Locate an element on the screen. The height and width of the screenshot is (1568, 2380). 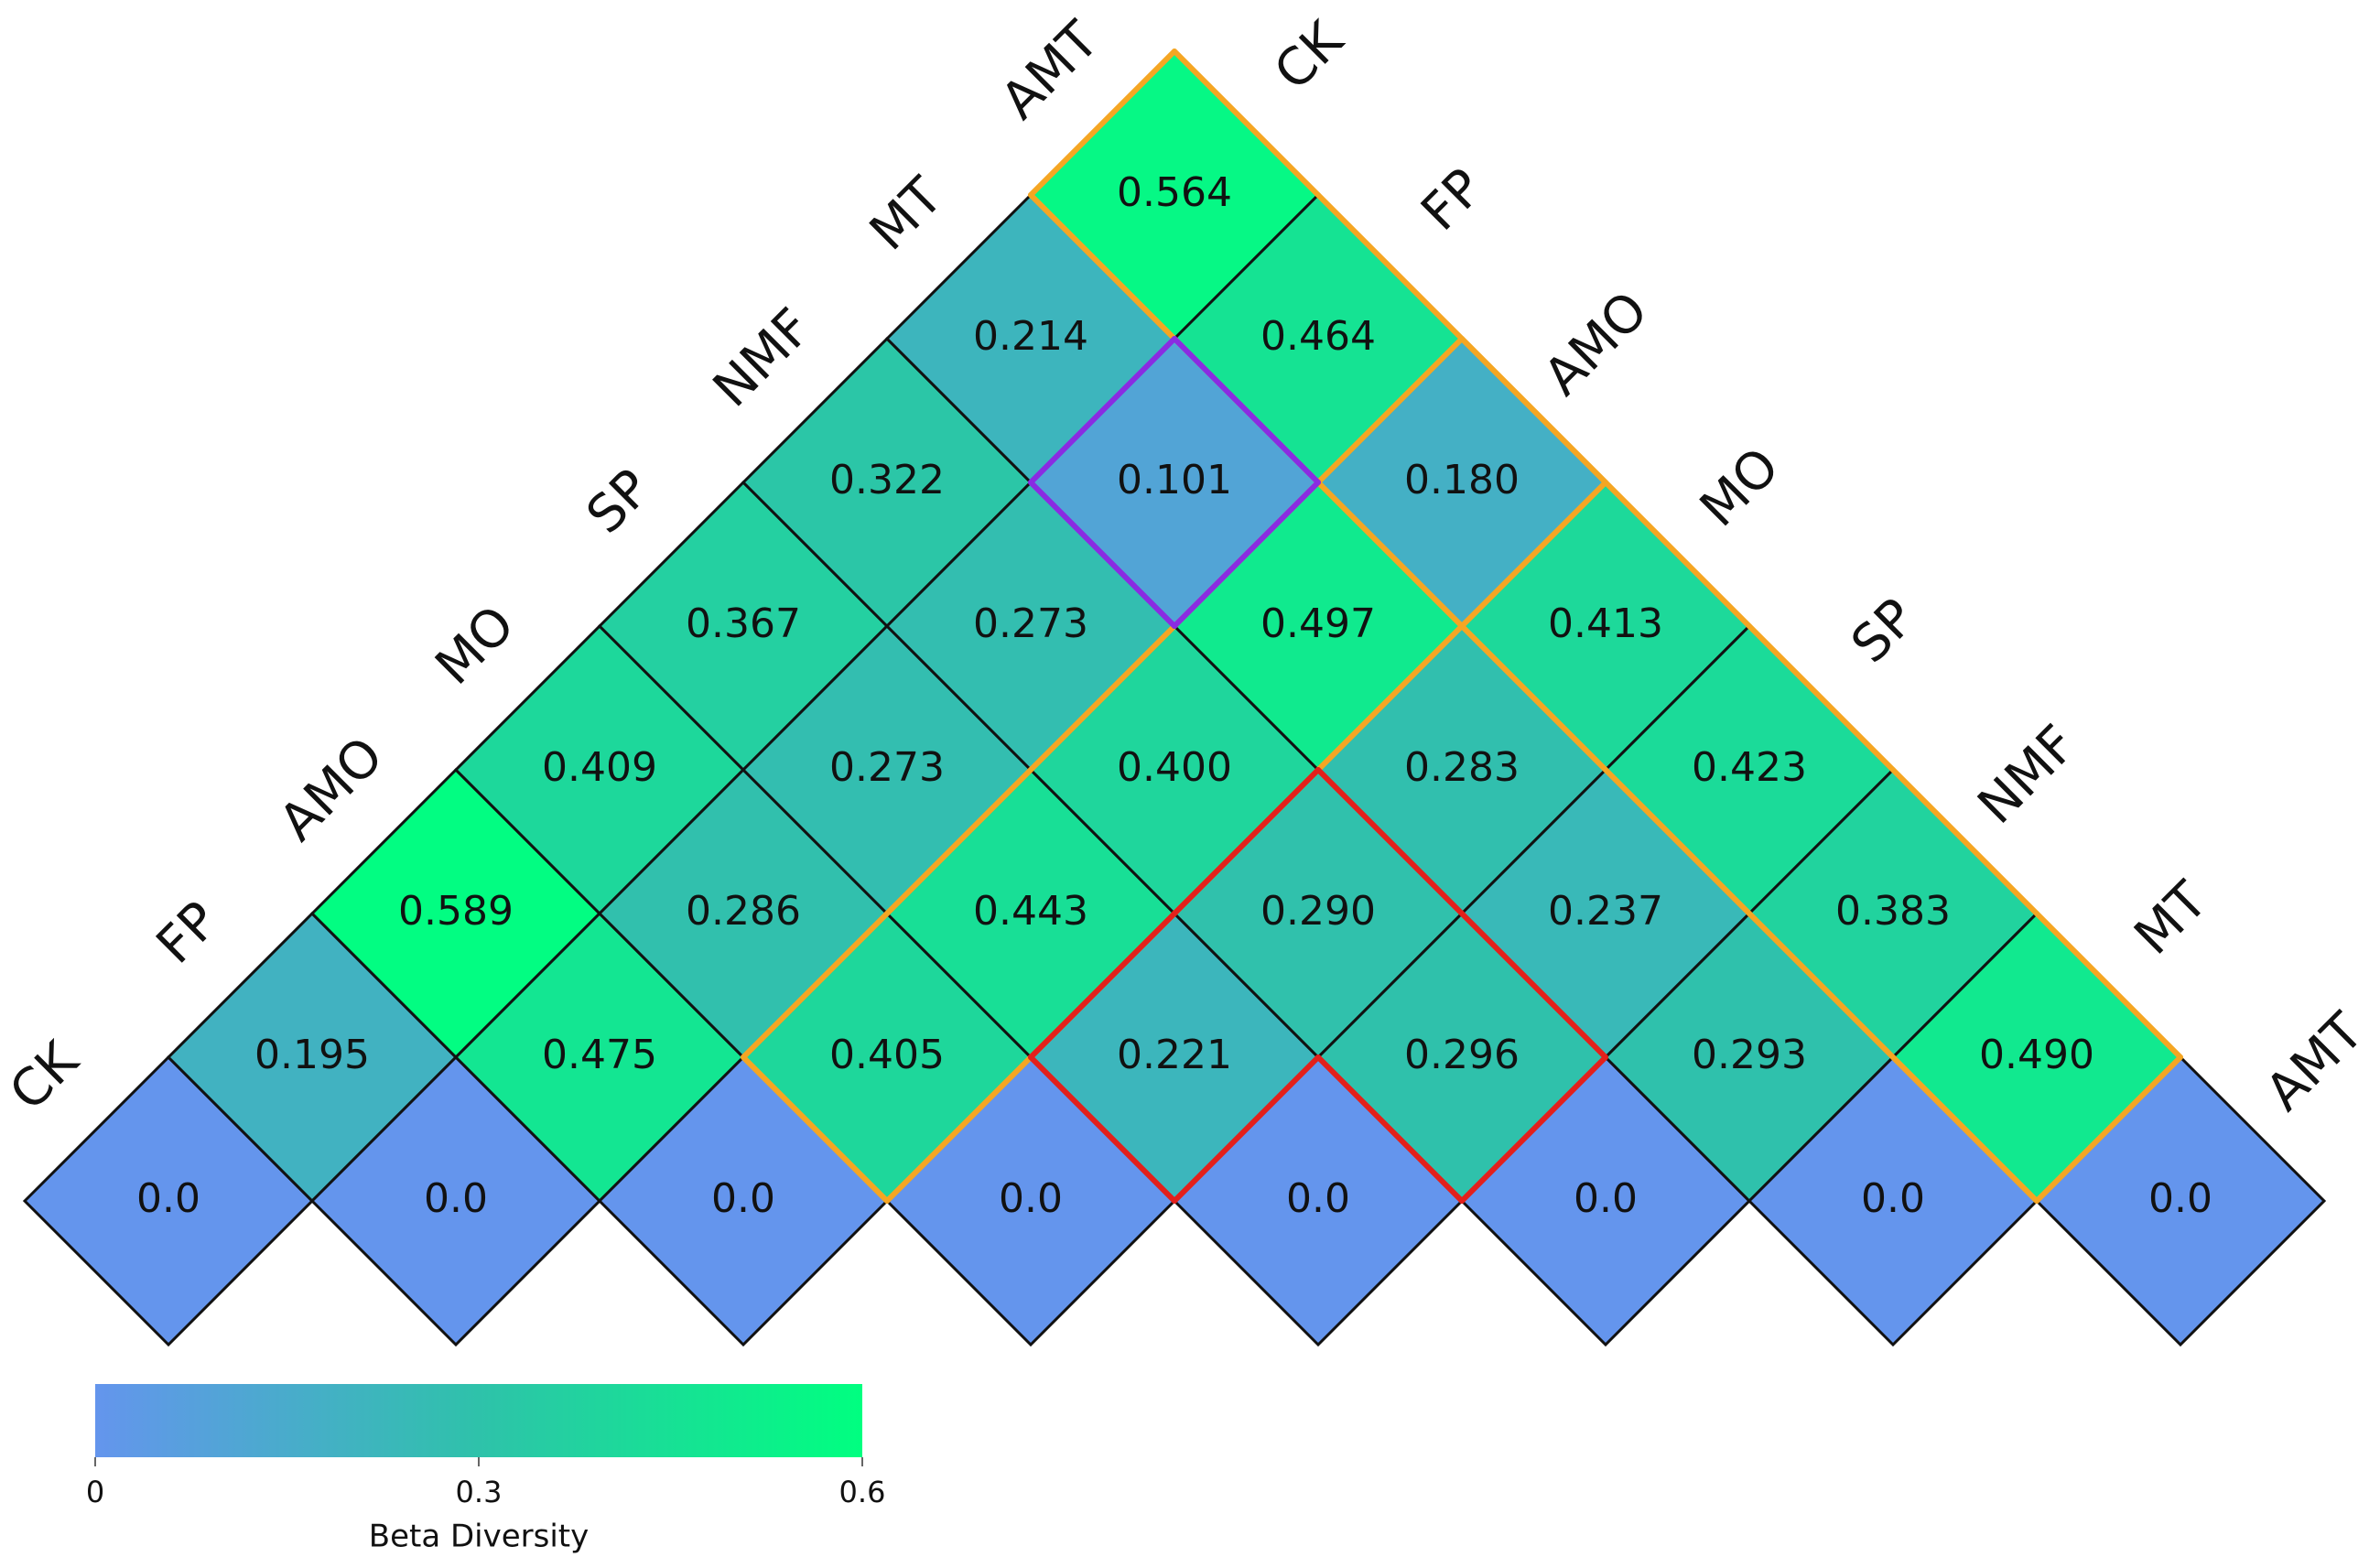
cell-value-label: 0.564 is located at coordinates (1174, 193).